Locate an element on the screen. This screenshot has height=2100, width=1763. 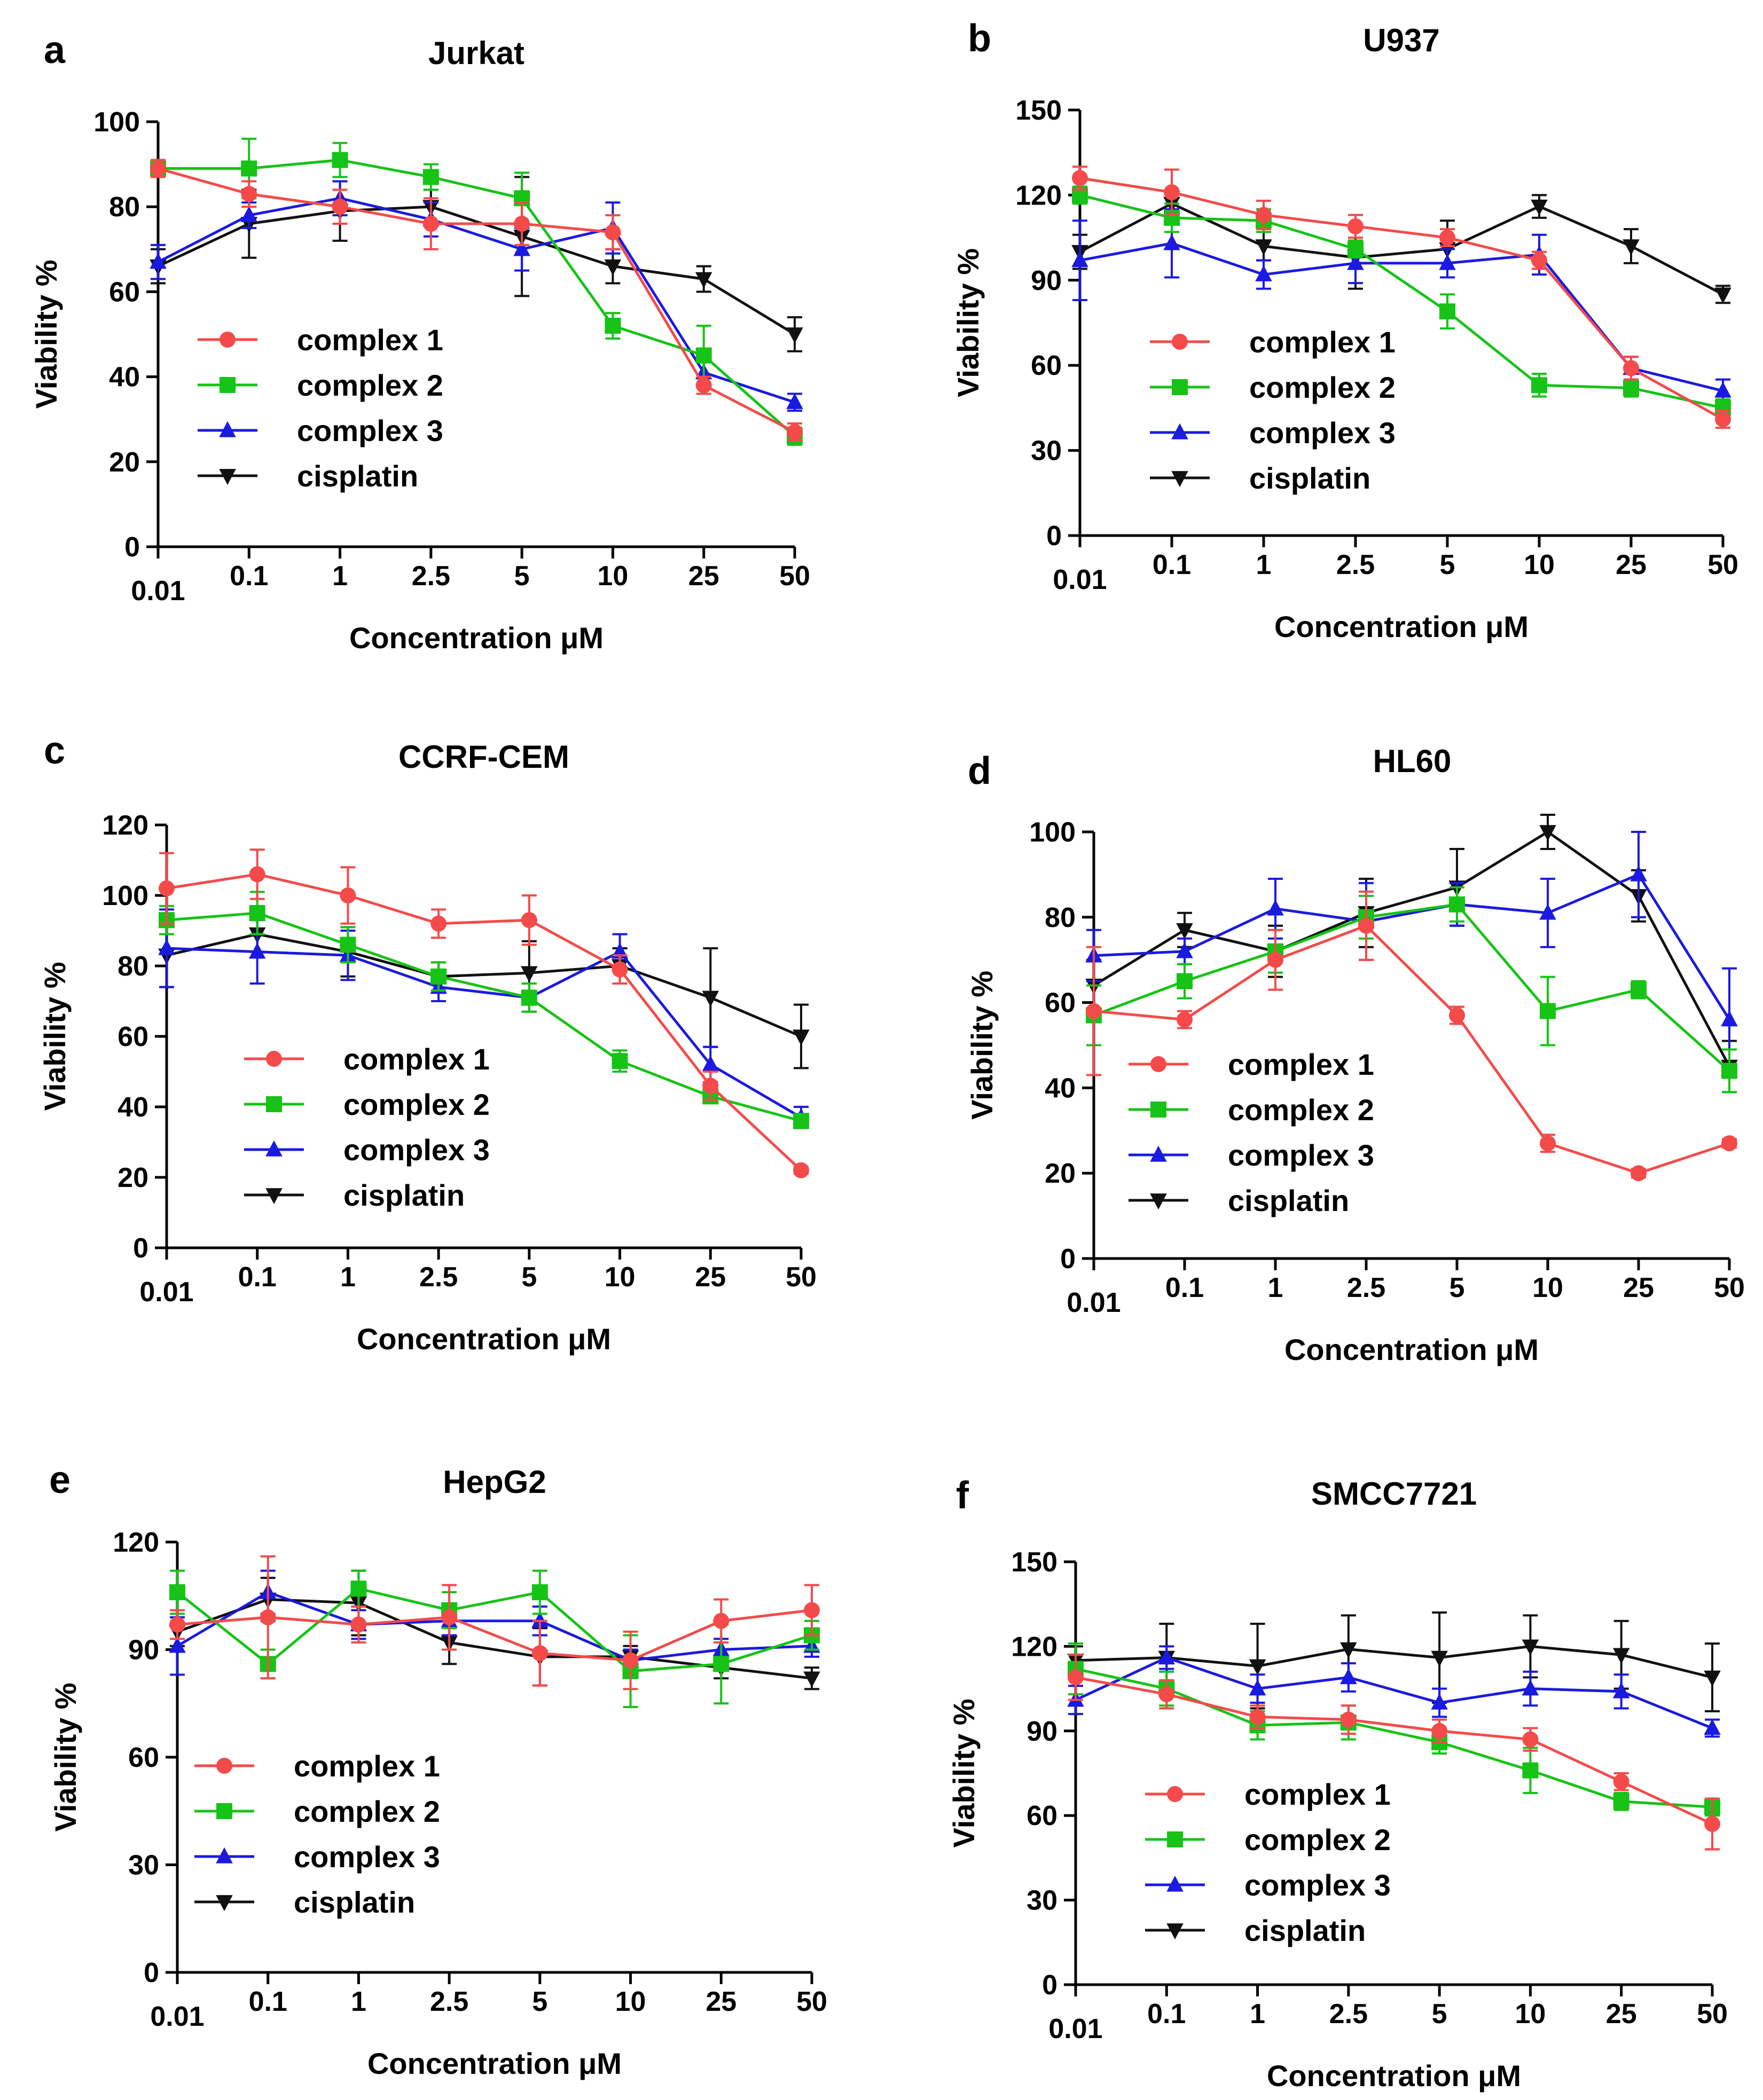
legend-label: complex 3 is located at coordinates (1322, 433).